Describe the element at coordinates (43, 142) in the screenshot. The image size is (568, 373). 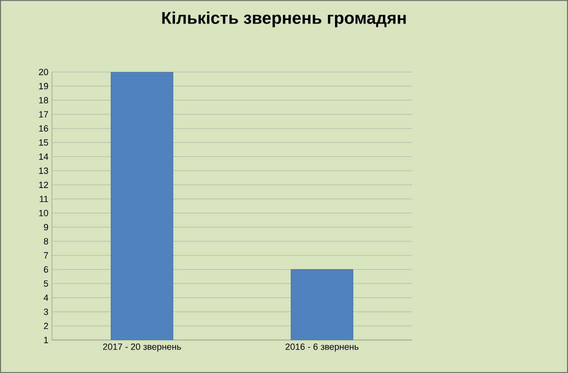
I see `y-tick-label: 15` at that location.